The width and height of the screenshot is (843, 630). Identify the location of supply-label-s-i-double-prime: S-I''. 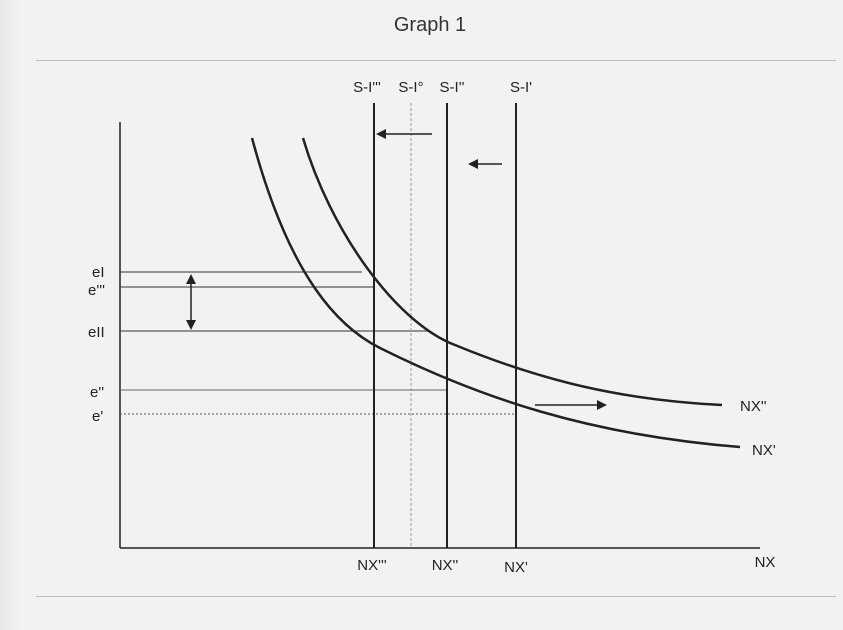
(452, 87).